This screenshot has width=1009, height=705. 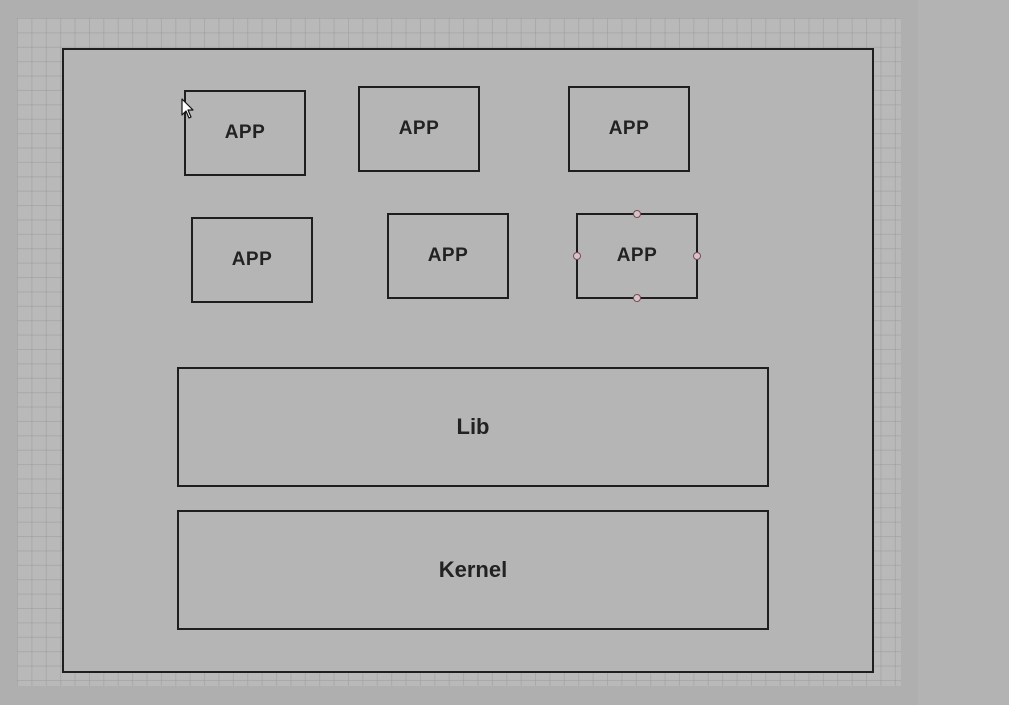 I want to click on app-box-5-label: APP, so click(x=448, y=255).